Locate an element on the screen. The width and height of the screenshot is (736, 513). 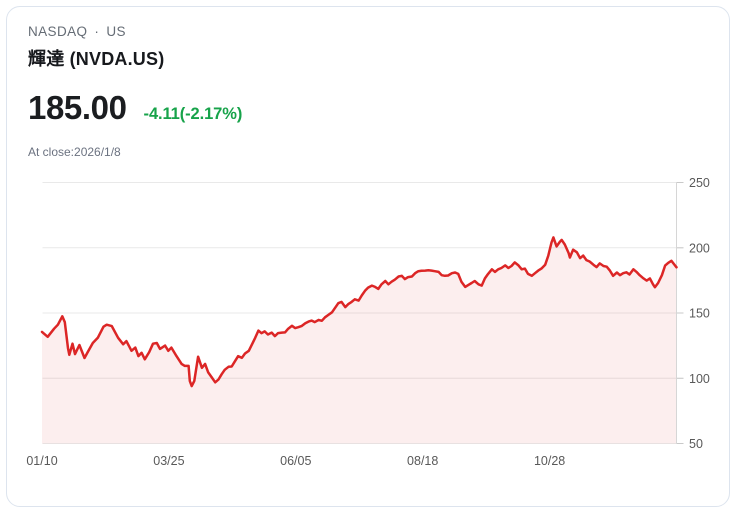
x-axis-label: 03/25 is located at coordinates (168, 461).